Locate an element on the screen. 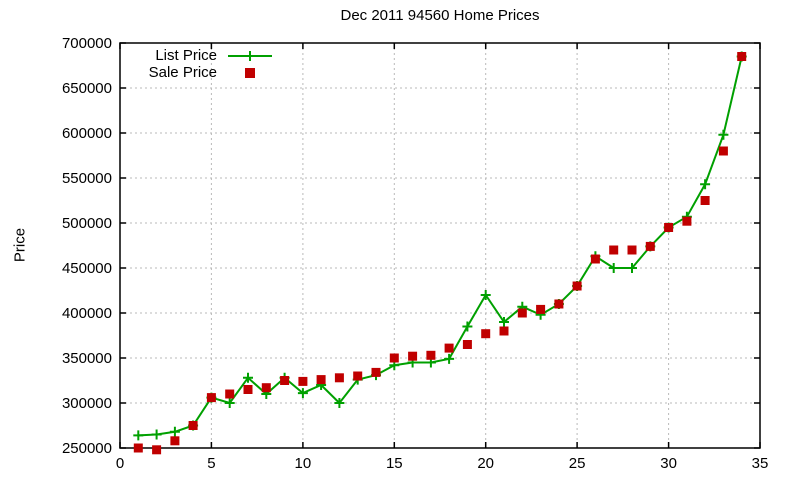 The width and height of the screenshot is (800, 480). legend-item-list-price: List Price is located at coordinates (197, 55).